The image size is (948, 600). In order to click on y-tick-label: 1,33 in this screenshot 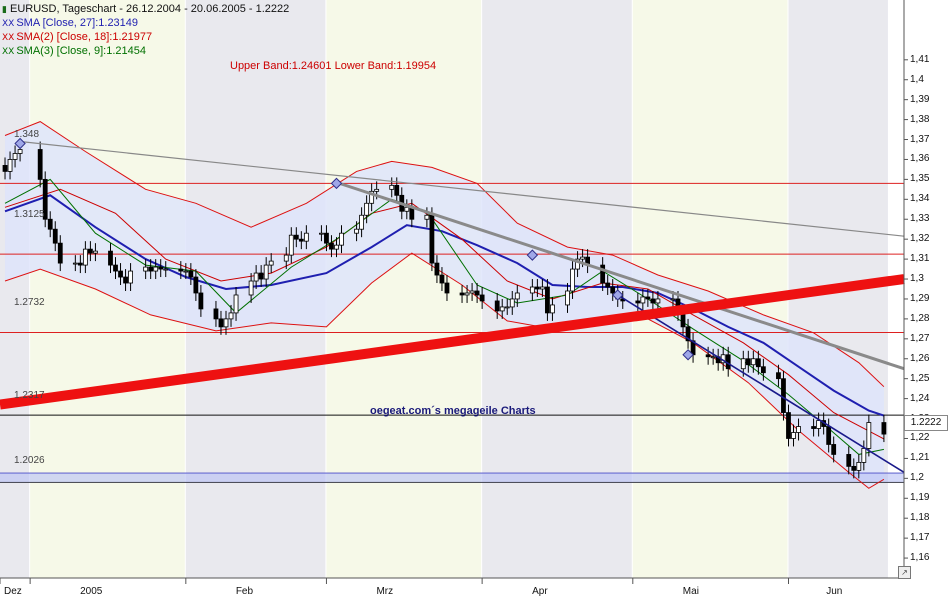, I will do `click(920, 219)`.